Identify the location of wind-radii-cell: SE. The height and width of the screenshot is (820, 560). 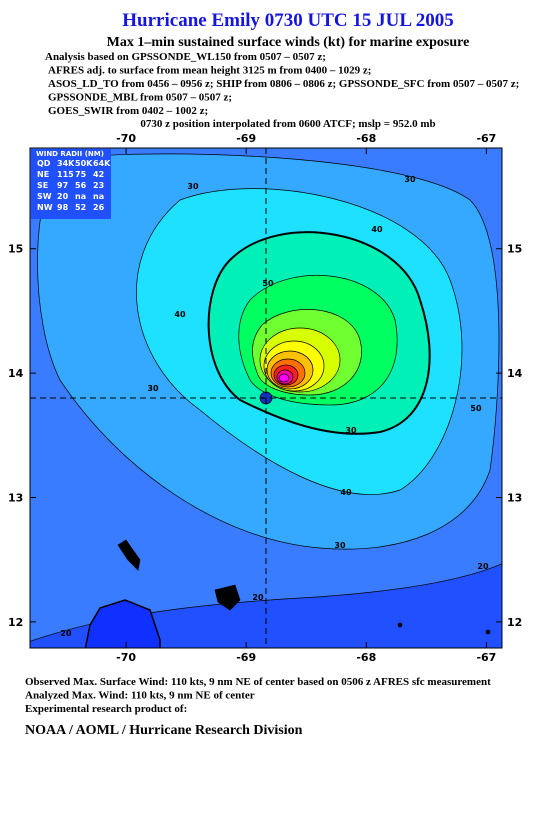
(42, 185).